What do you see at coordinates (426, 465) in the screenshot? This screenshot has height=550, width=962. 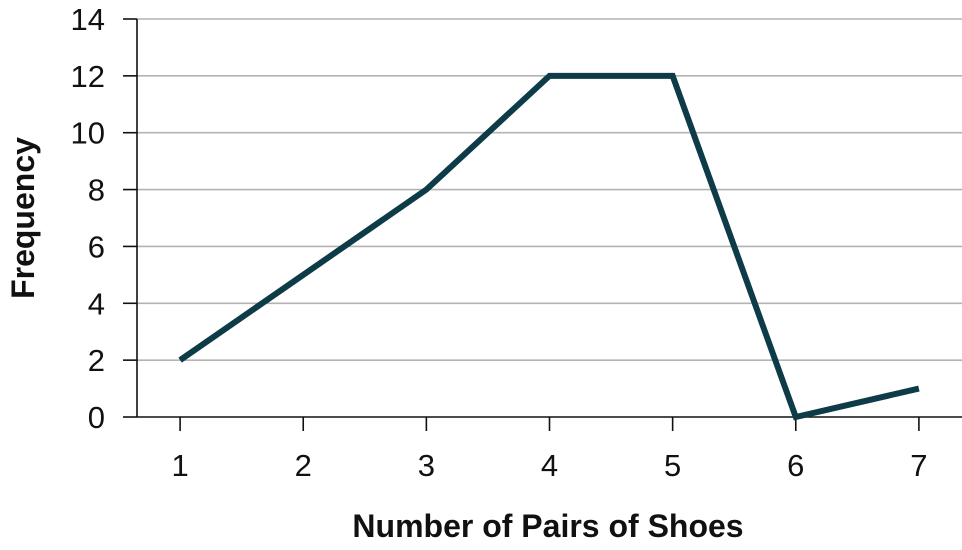 I see `x-tick-label: 3` at bounding box center [426, 465].